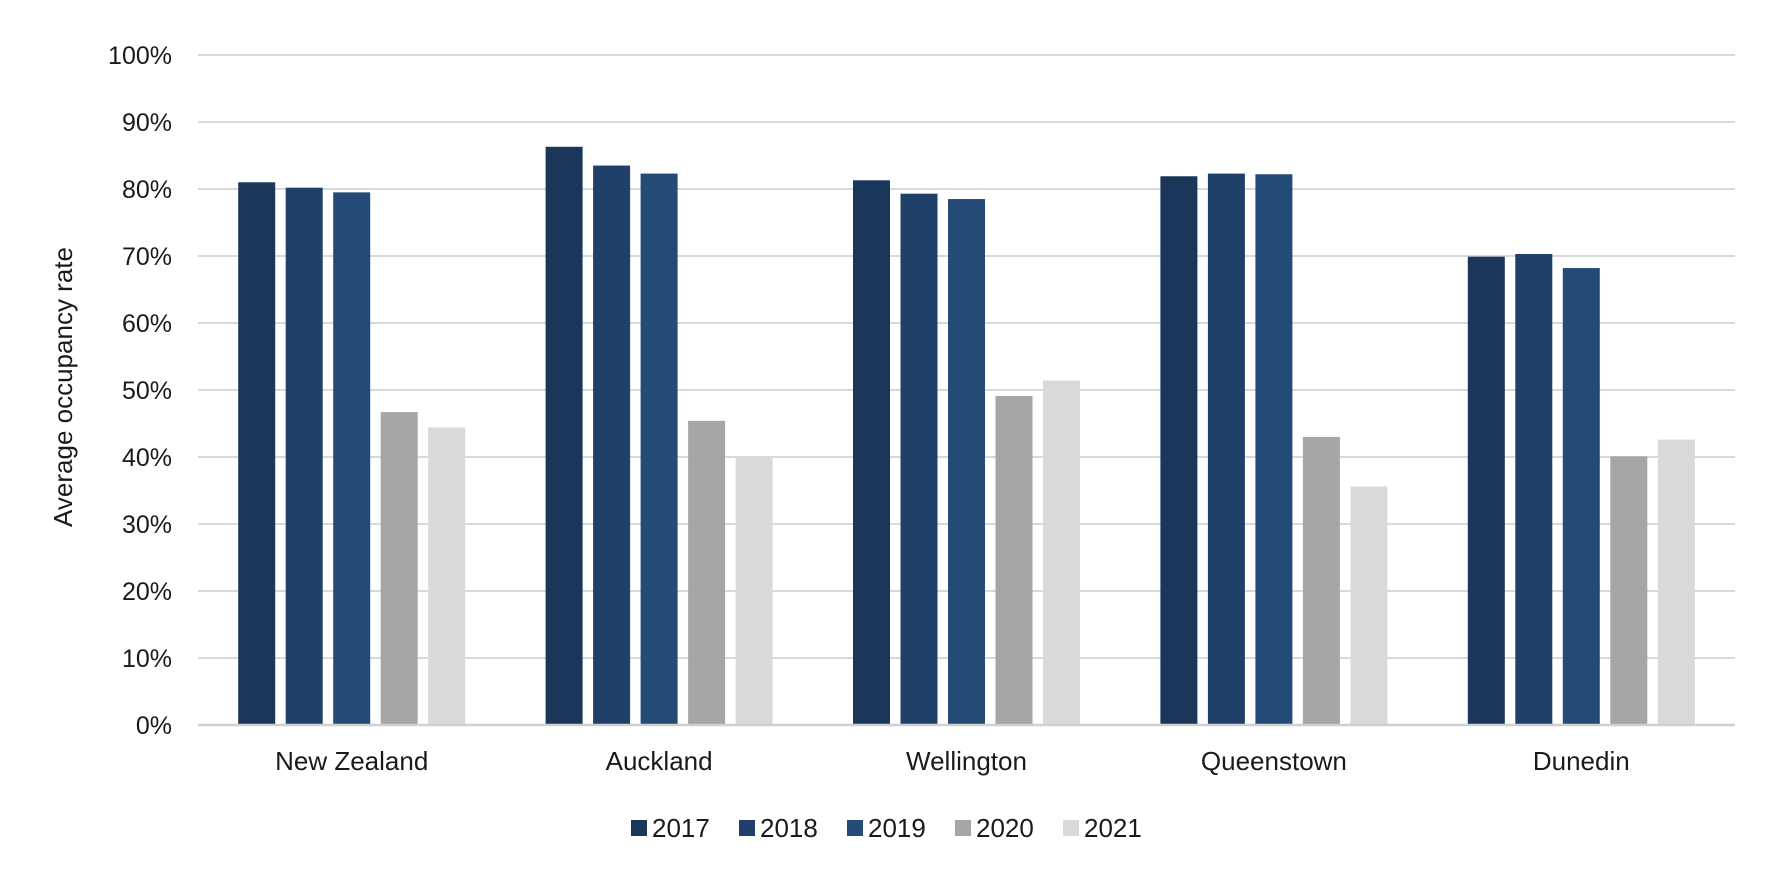  I want to click on bar-2021-new-zealand, so click(447, 576).